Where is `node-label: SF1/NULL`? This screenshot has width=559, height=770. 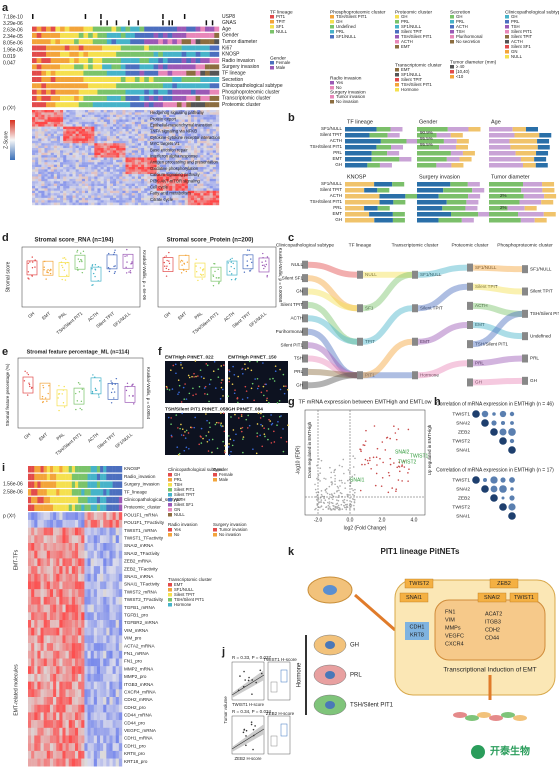
node-label: SF1/NULL is located at coordinates (541, 268).